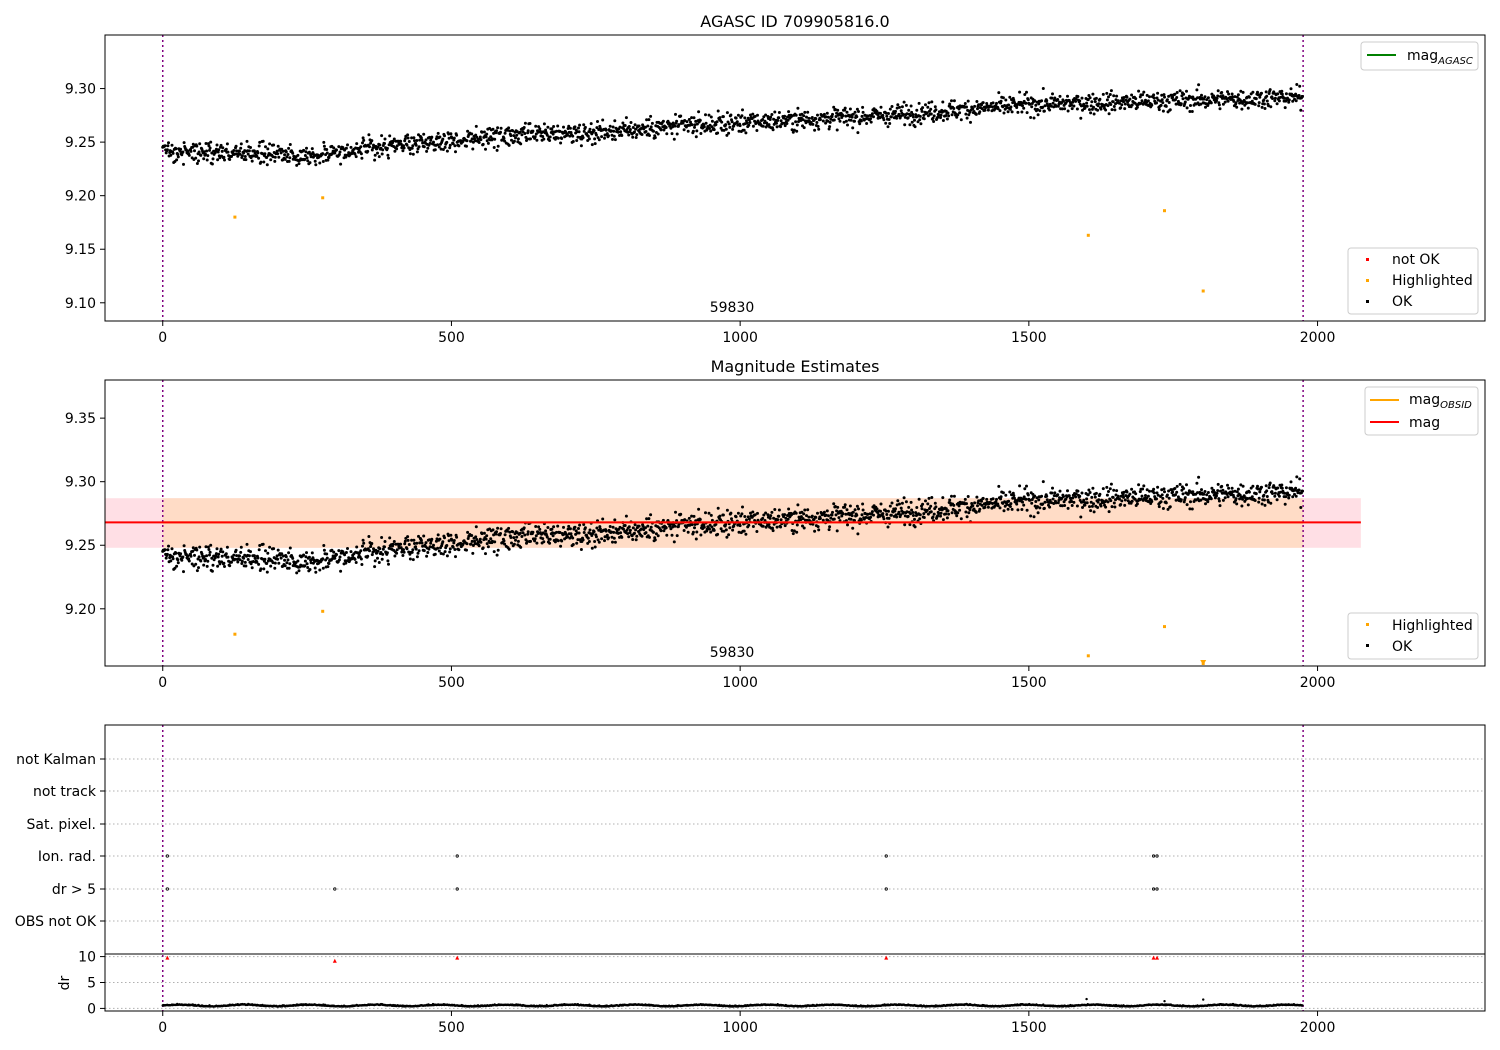 Image resolution: width=1500 pixels, height=1050 pixels. Describe the element at coordinates (457, 889) in the screenshot. I see `flag-point` at that location.